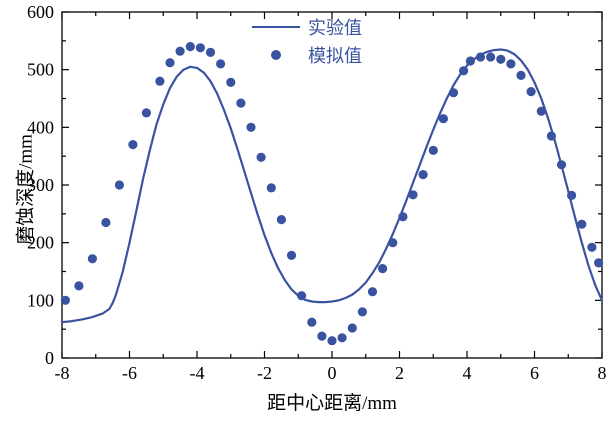 Image resolution: width=615 pixels, height=423 pixels. I want to click on y-tick-label: 600, so click(40, 12).